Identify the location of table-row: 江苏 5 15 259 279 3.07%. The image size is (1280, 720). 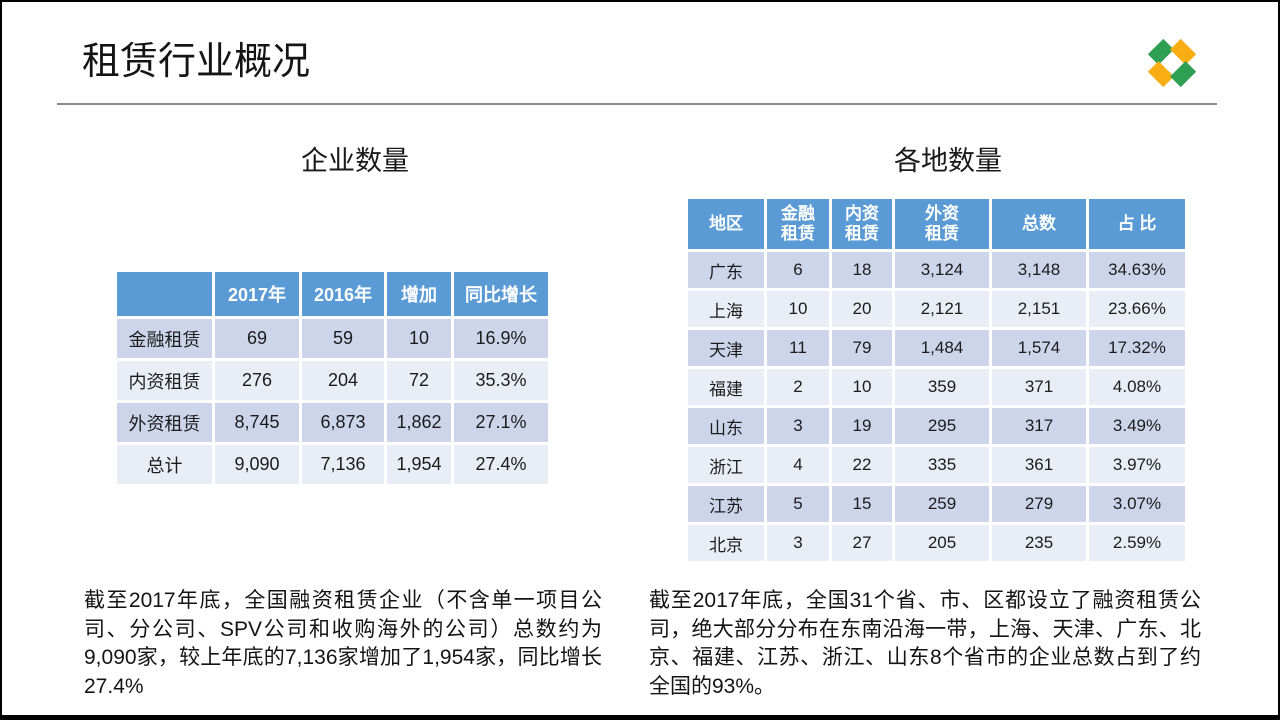
(936, 504).